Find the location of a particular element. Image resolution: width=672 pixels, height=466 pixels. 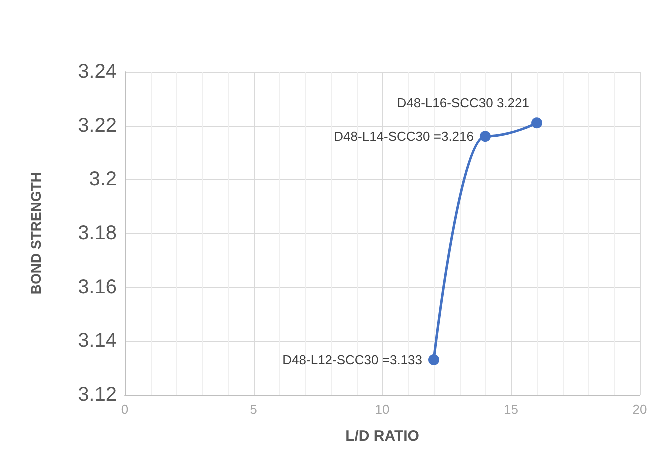

x-tick-label: 5 is located at coordinates (254, 409).